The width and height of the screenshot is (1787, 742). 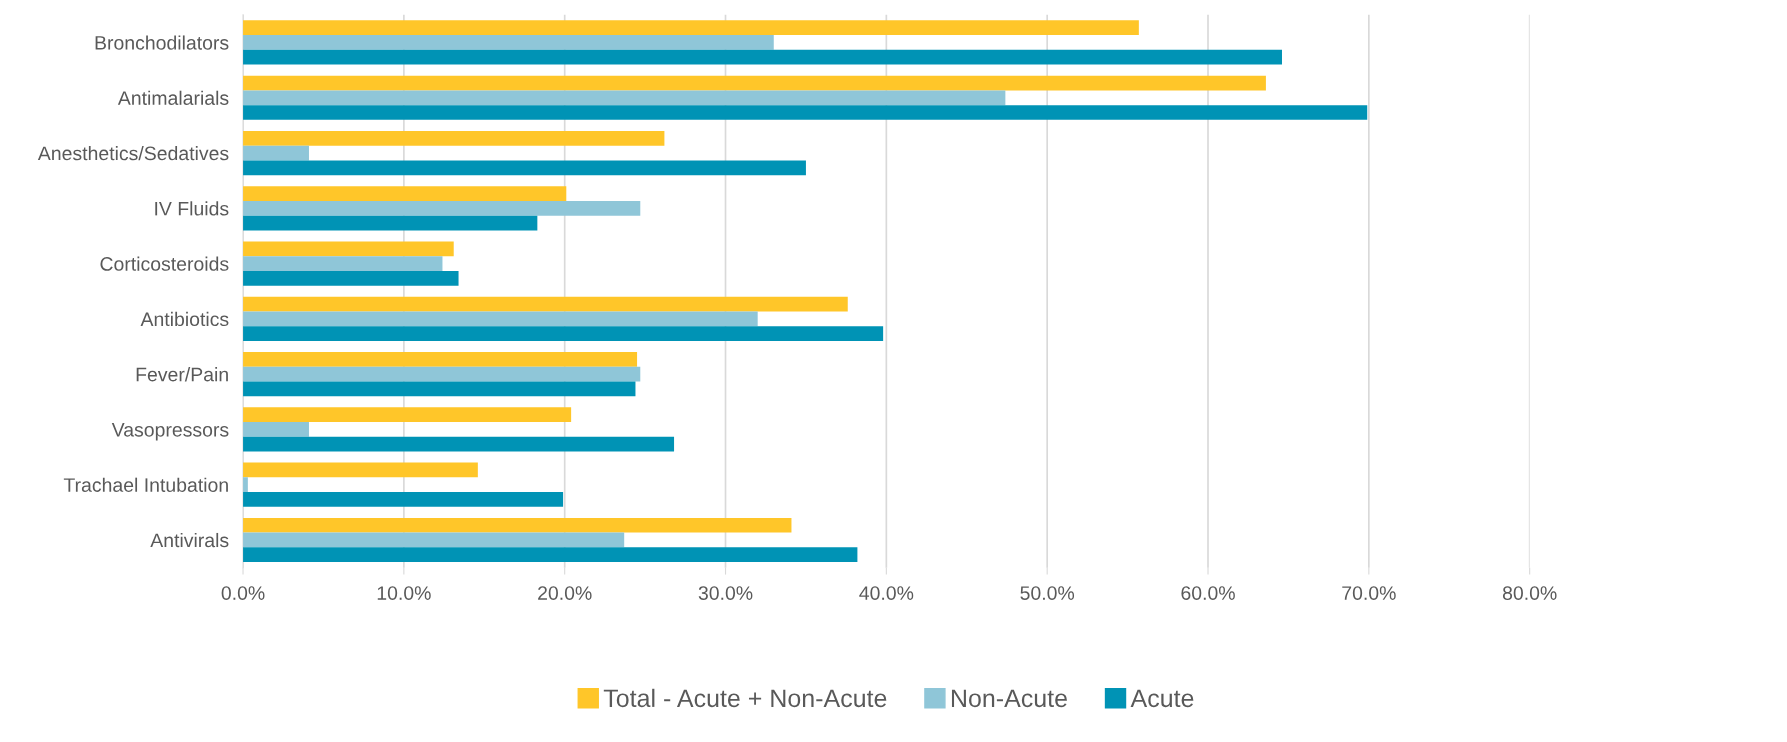 I want to click on x-tick-label: 10.0%, so click(x=404, y=593).